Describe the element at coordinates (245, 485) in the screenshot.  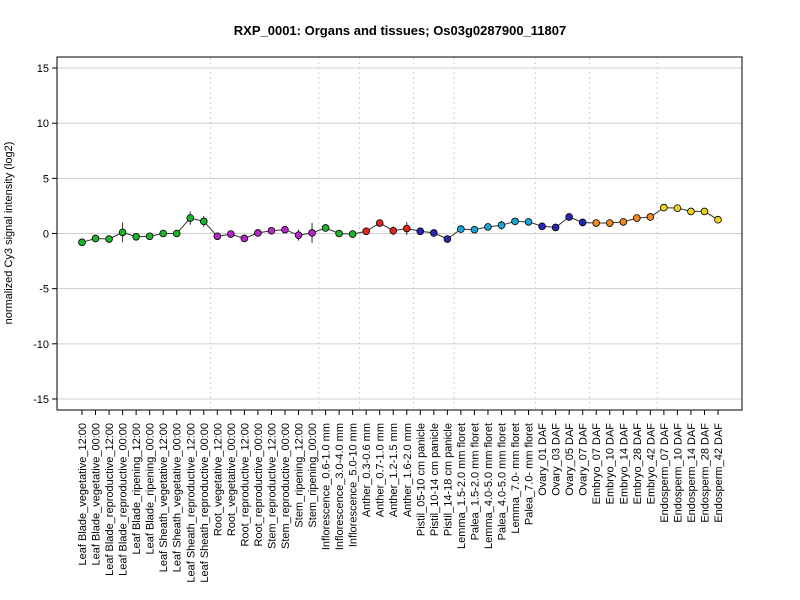
I see `x-tick-label: Root_reproductive_12:00` at that location.